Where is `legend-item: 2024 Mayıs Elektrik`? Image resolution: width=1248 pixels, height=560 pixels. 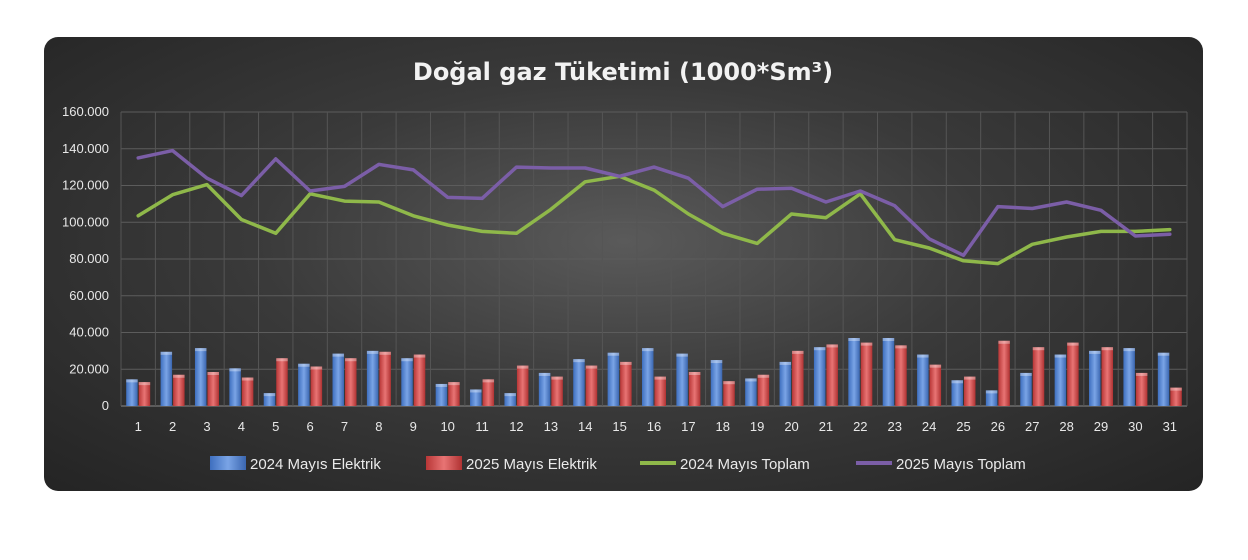
legend-item: 2024 Mayıs Elektrik is located at coordinates (295, 464).